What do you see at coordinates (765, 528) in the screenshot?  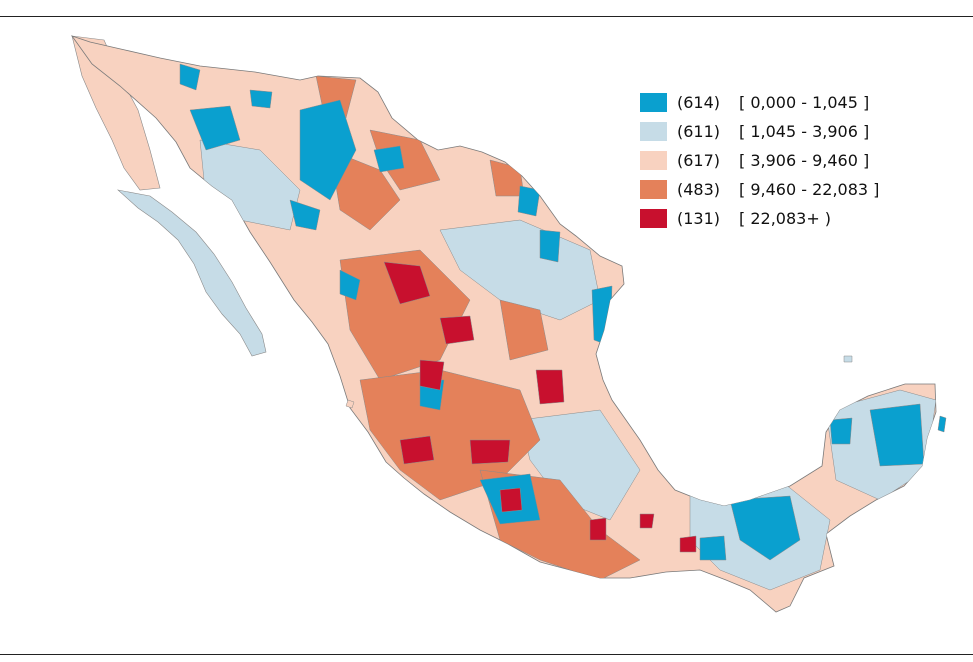 I see `region-blue-chiapas` at bounding box center [765, 528].